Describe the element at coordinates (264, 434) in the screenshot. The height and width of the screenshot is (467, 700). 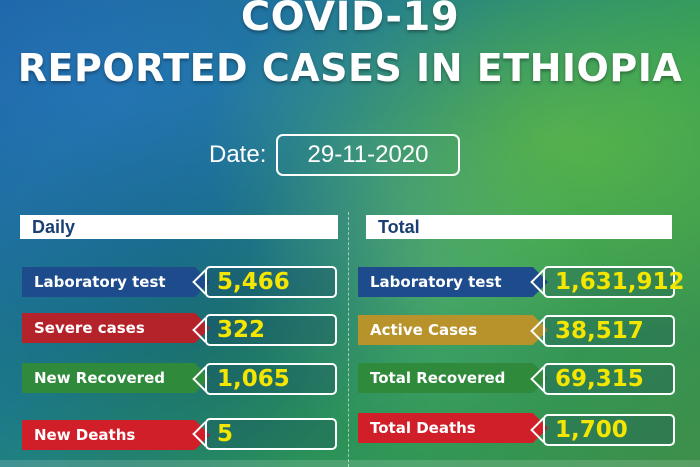
I see `daily-row-deaths-value: 5` at that location.